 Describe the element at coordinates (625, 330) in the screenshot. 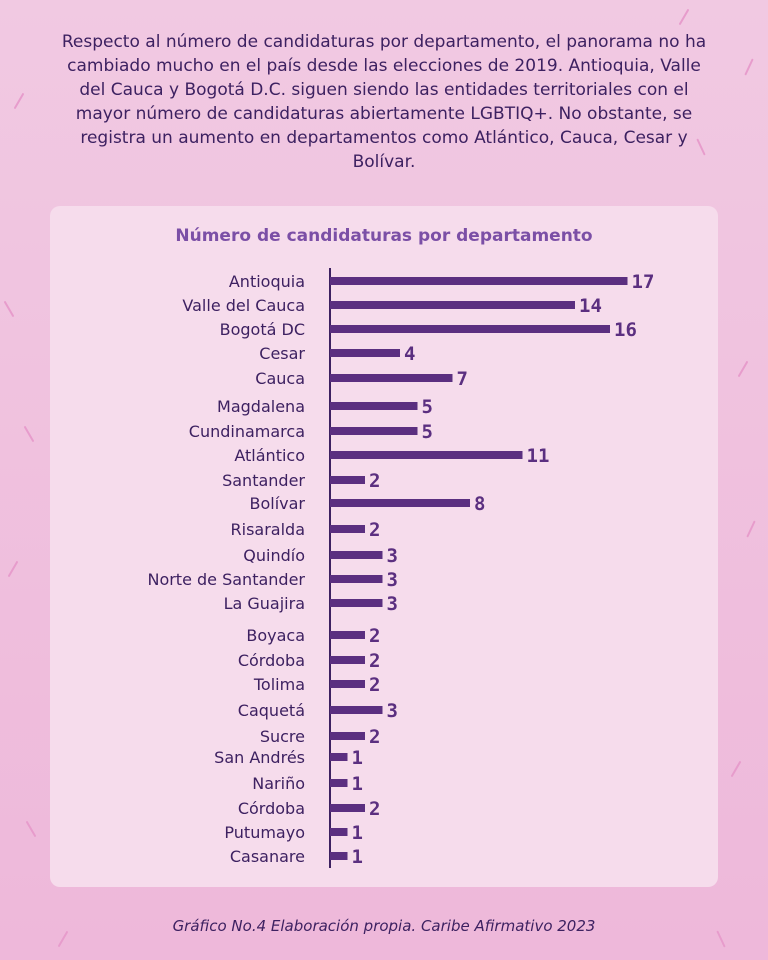

I see `value-label: 16` at that location.